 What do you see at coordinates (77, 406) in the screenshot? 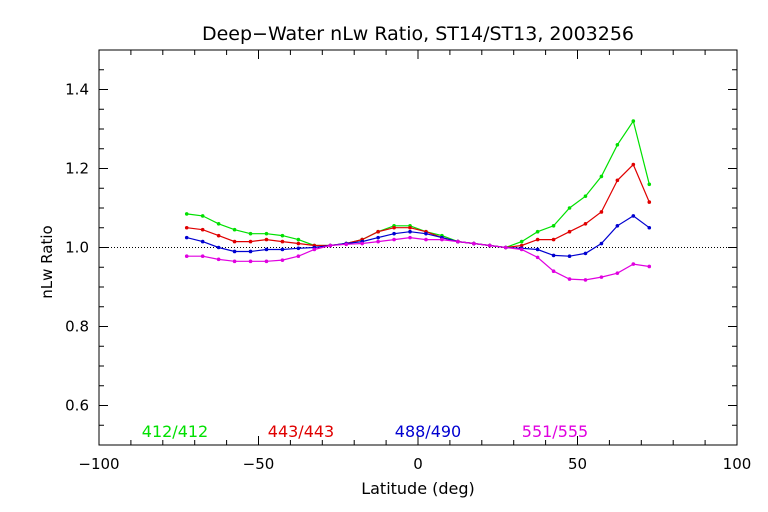
I see `y-tick-label: 0.6` at bounding box center [77, 406].